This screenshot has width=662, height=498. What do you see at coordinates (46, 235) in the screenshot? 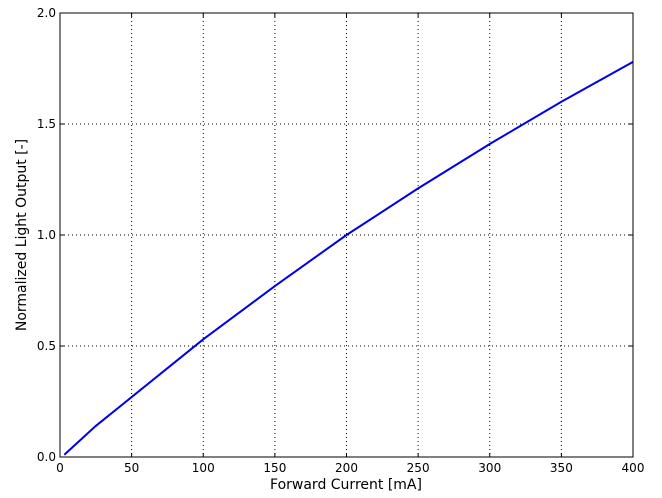
I see `y-tick-label: 1.0` at bounding box center [46, 235].